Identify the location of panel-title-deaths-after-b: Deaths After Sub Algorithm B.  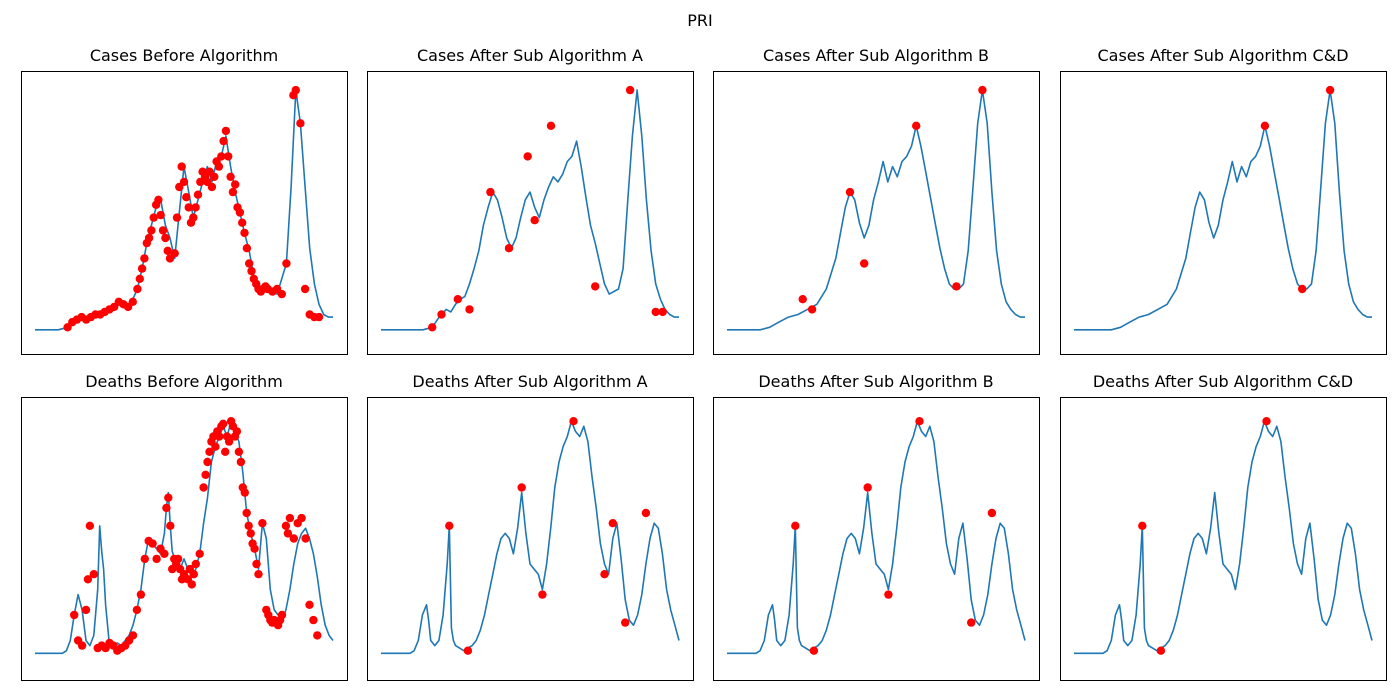
(876, 381).